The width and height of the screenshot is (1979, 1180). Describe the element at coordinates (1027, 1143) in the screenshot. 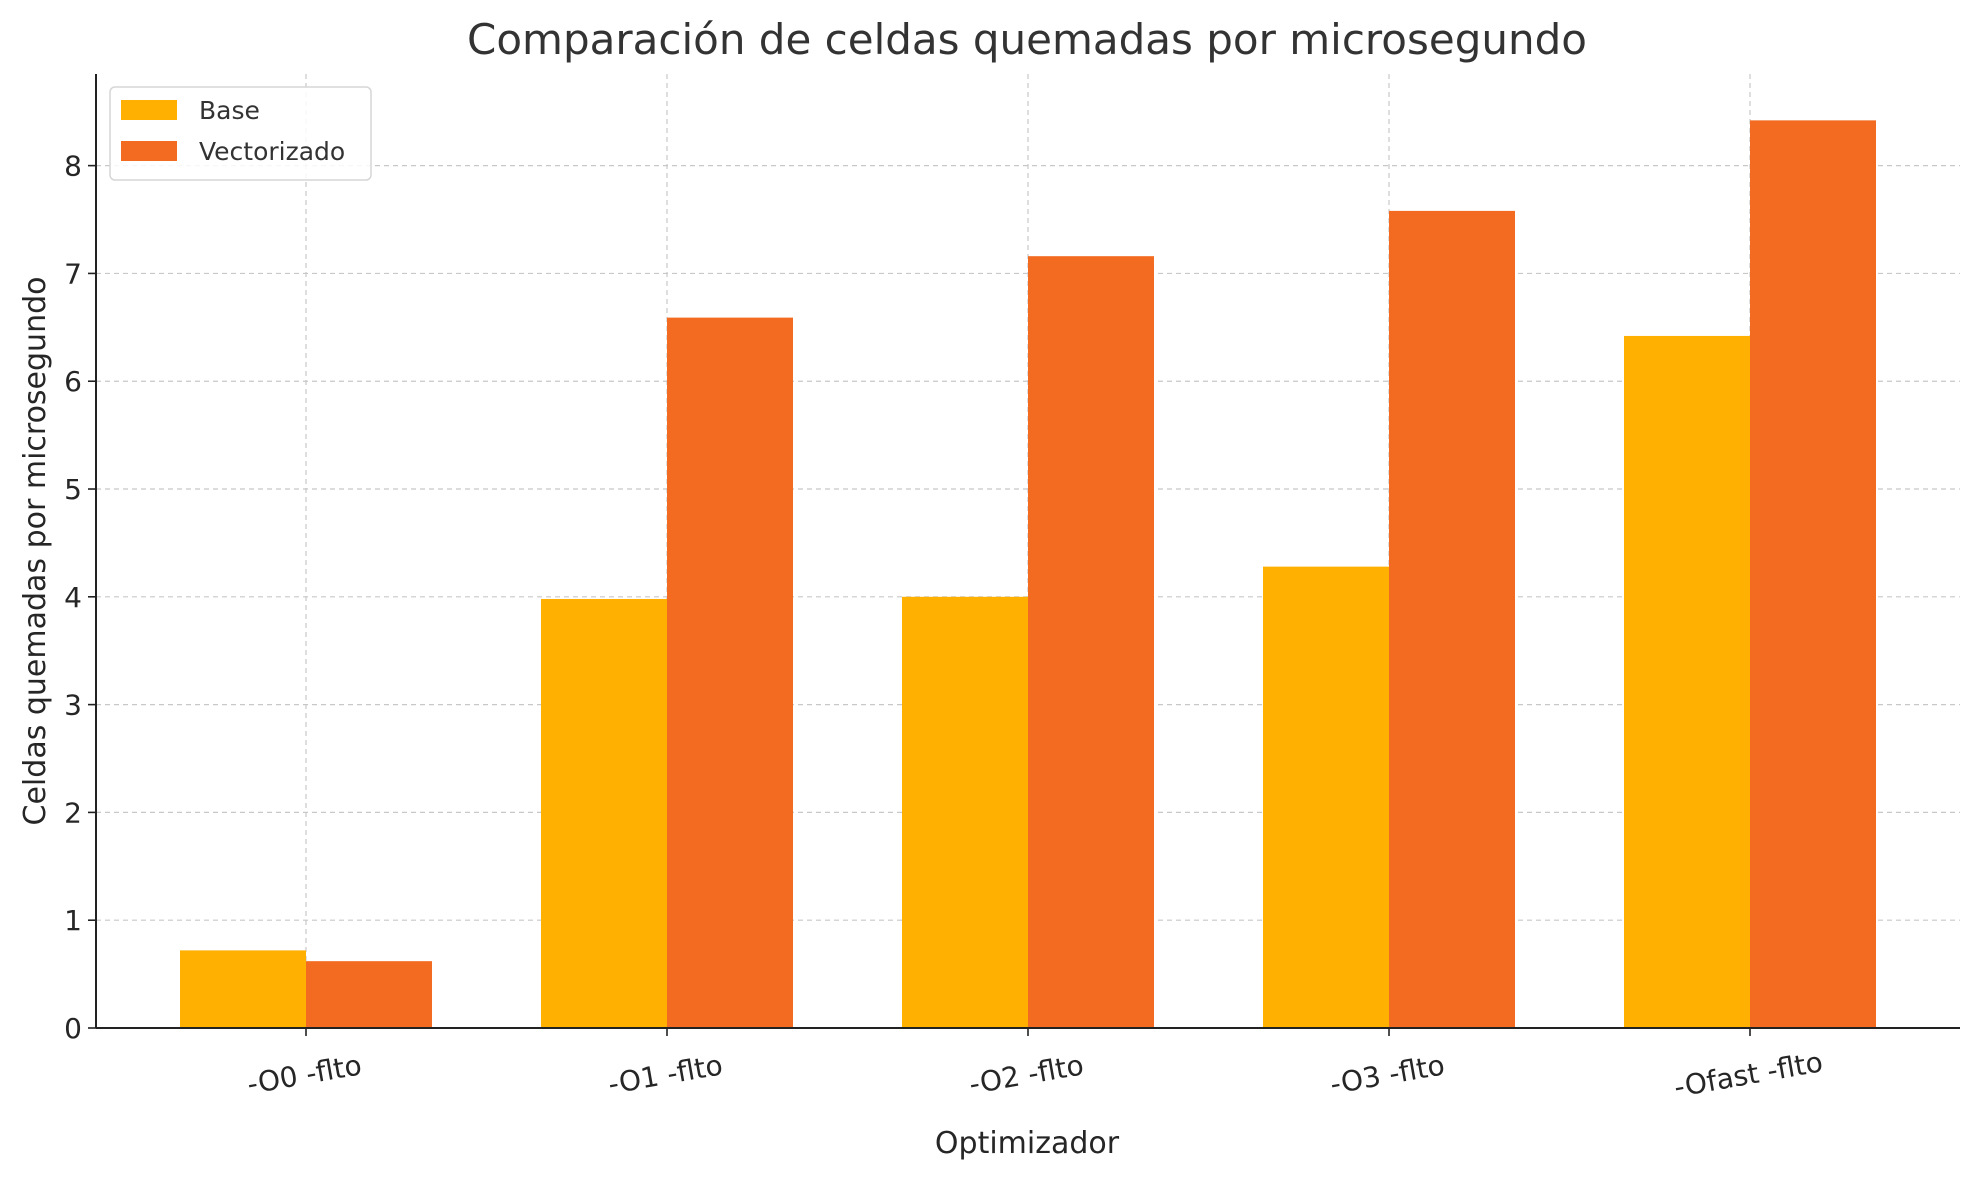

I see `x-axis-title: Optimizador` at that location.